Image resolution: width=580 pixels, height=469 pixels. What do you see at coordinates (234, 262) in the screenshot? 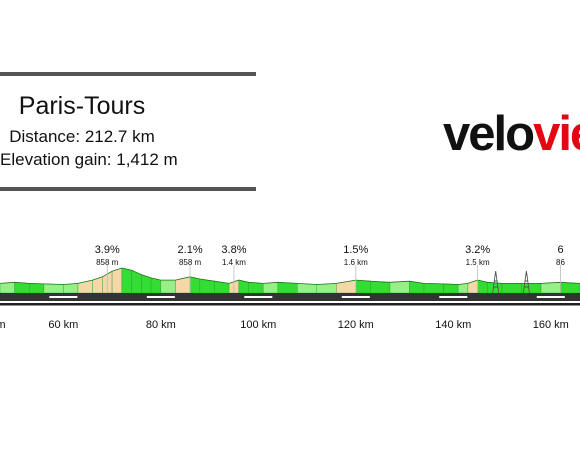
I see `climb-length-label: 1.4 km` at bounding box center [234, 262].